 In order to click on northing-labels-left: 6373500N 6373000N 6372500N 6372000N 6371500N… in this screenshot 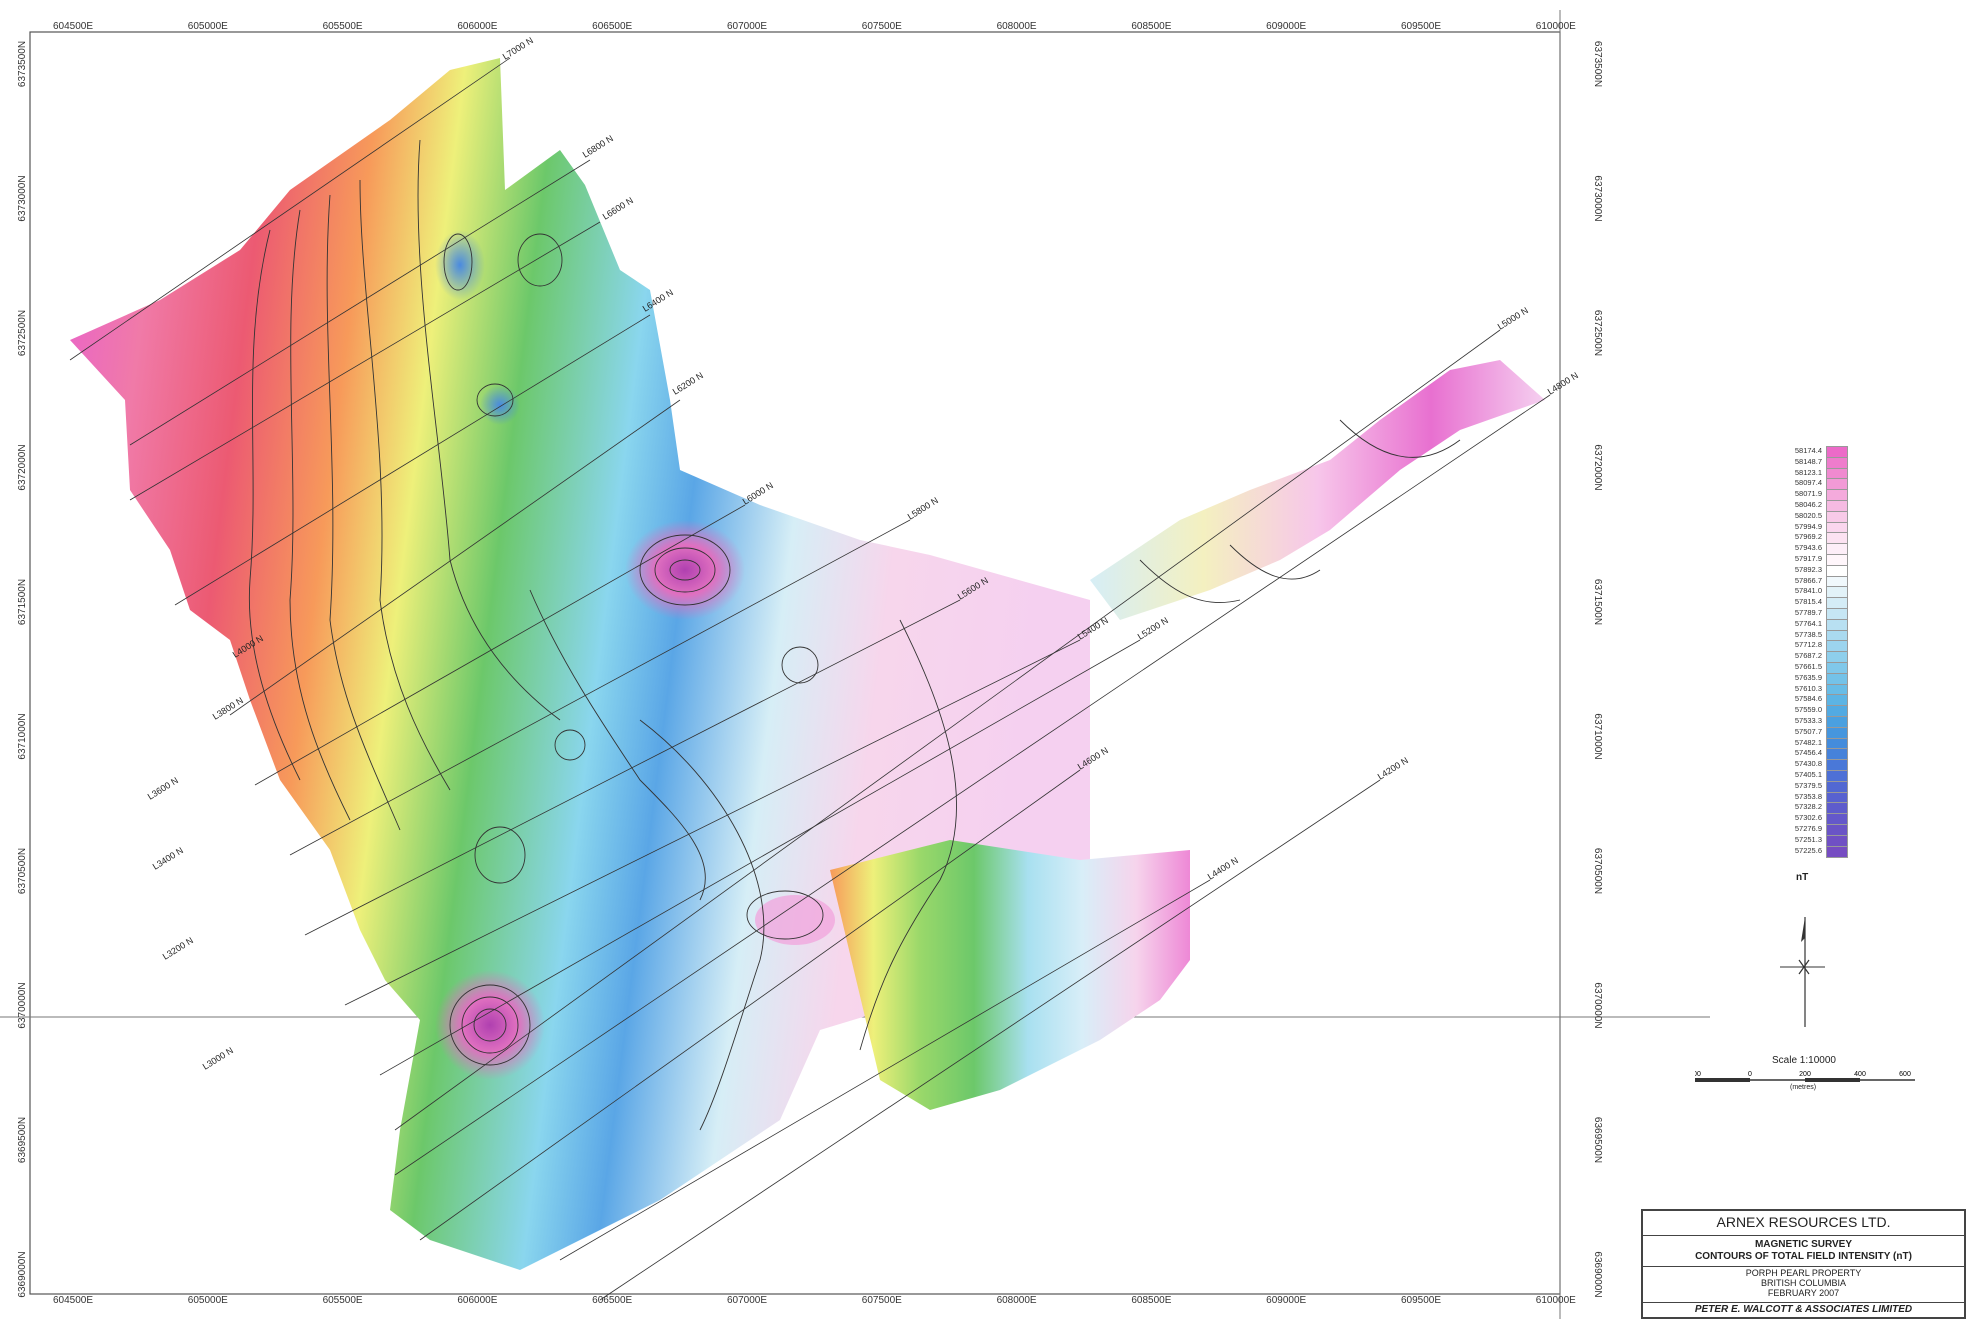, I will do `click(22, 669)`.